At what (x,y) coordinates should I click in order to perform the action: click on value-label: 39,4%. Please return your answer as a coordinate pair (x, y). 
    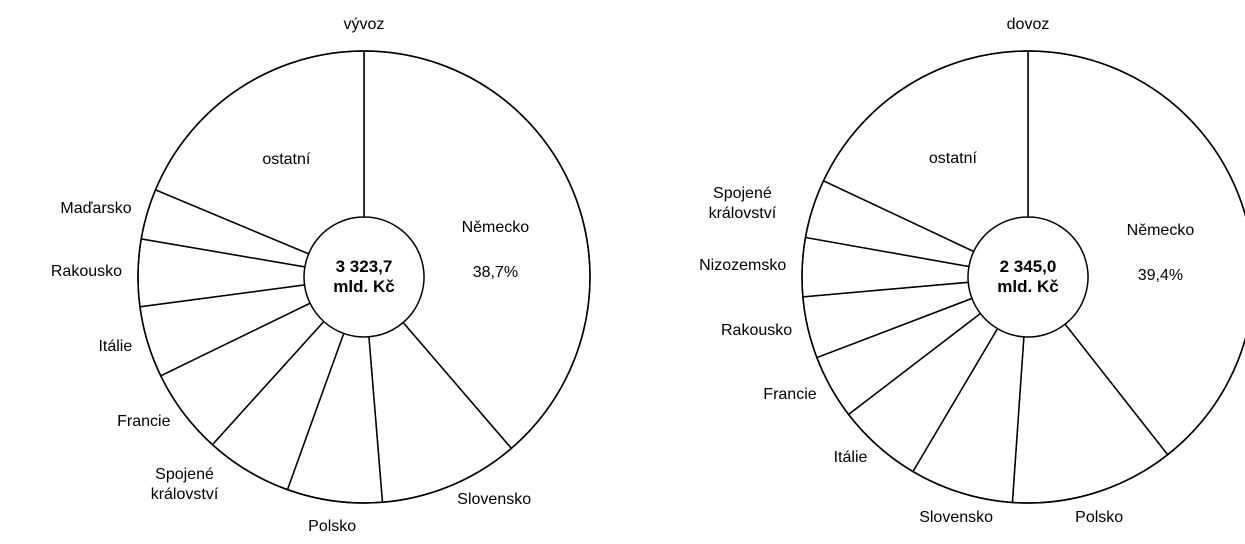
    Looking at the image, I should click on (1160, 276).